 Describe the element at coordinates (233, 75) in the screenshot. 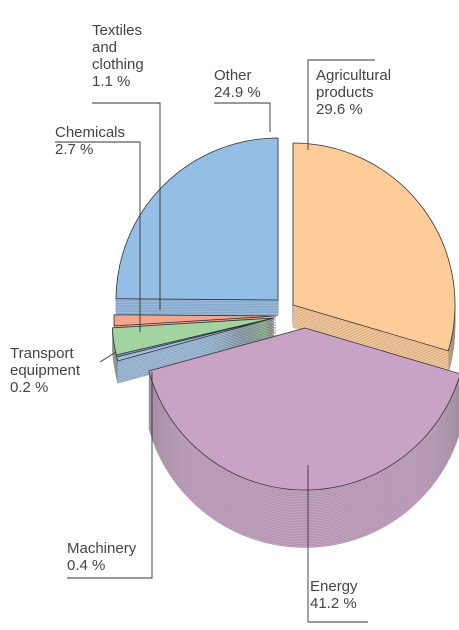

I see `category-name: Other` at that location.